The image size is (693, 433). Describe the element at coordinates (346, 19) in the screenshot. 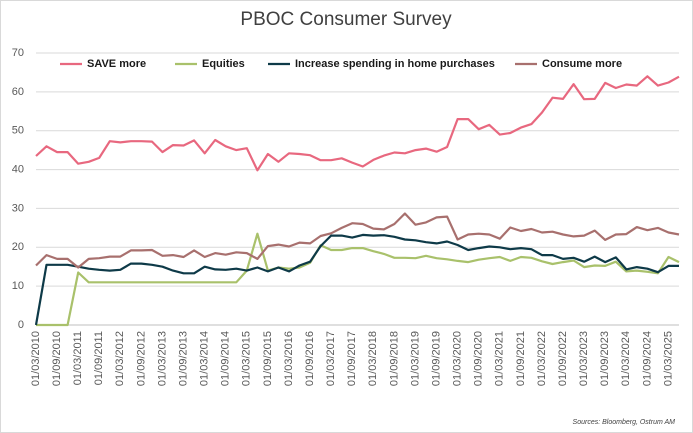

I see `chart-title: PBOC Consumer Survey` at that location.